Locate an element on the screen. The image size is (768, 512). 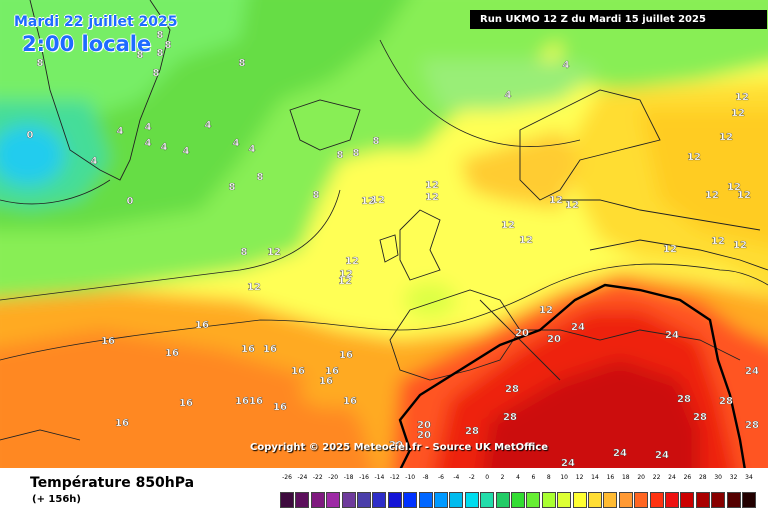
scale-label: 8 is located at coordinates (548, 477).